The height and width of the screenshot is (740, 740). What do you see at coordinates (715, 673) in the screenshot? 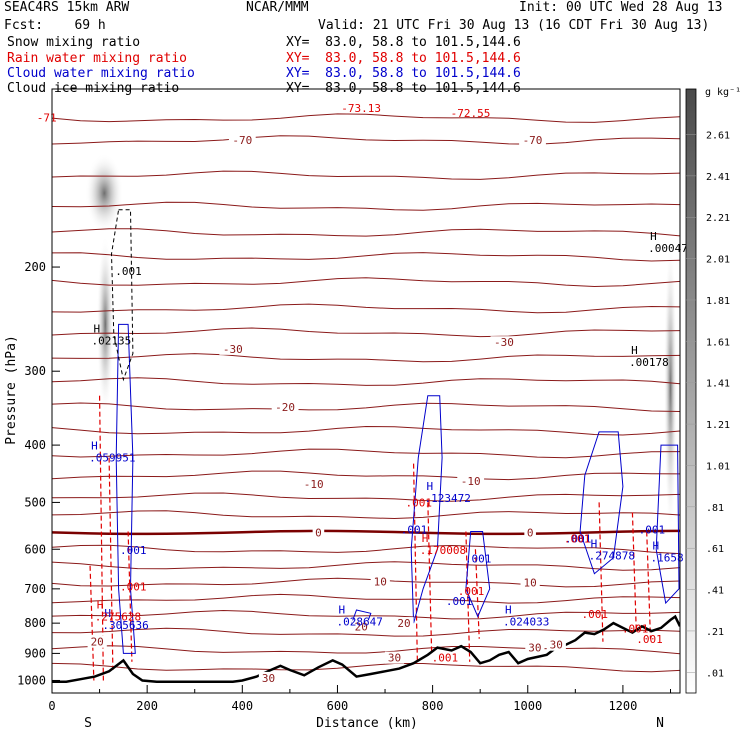
I see `colorbar-label: .01` at bounding box center [715, 673].